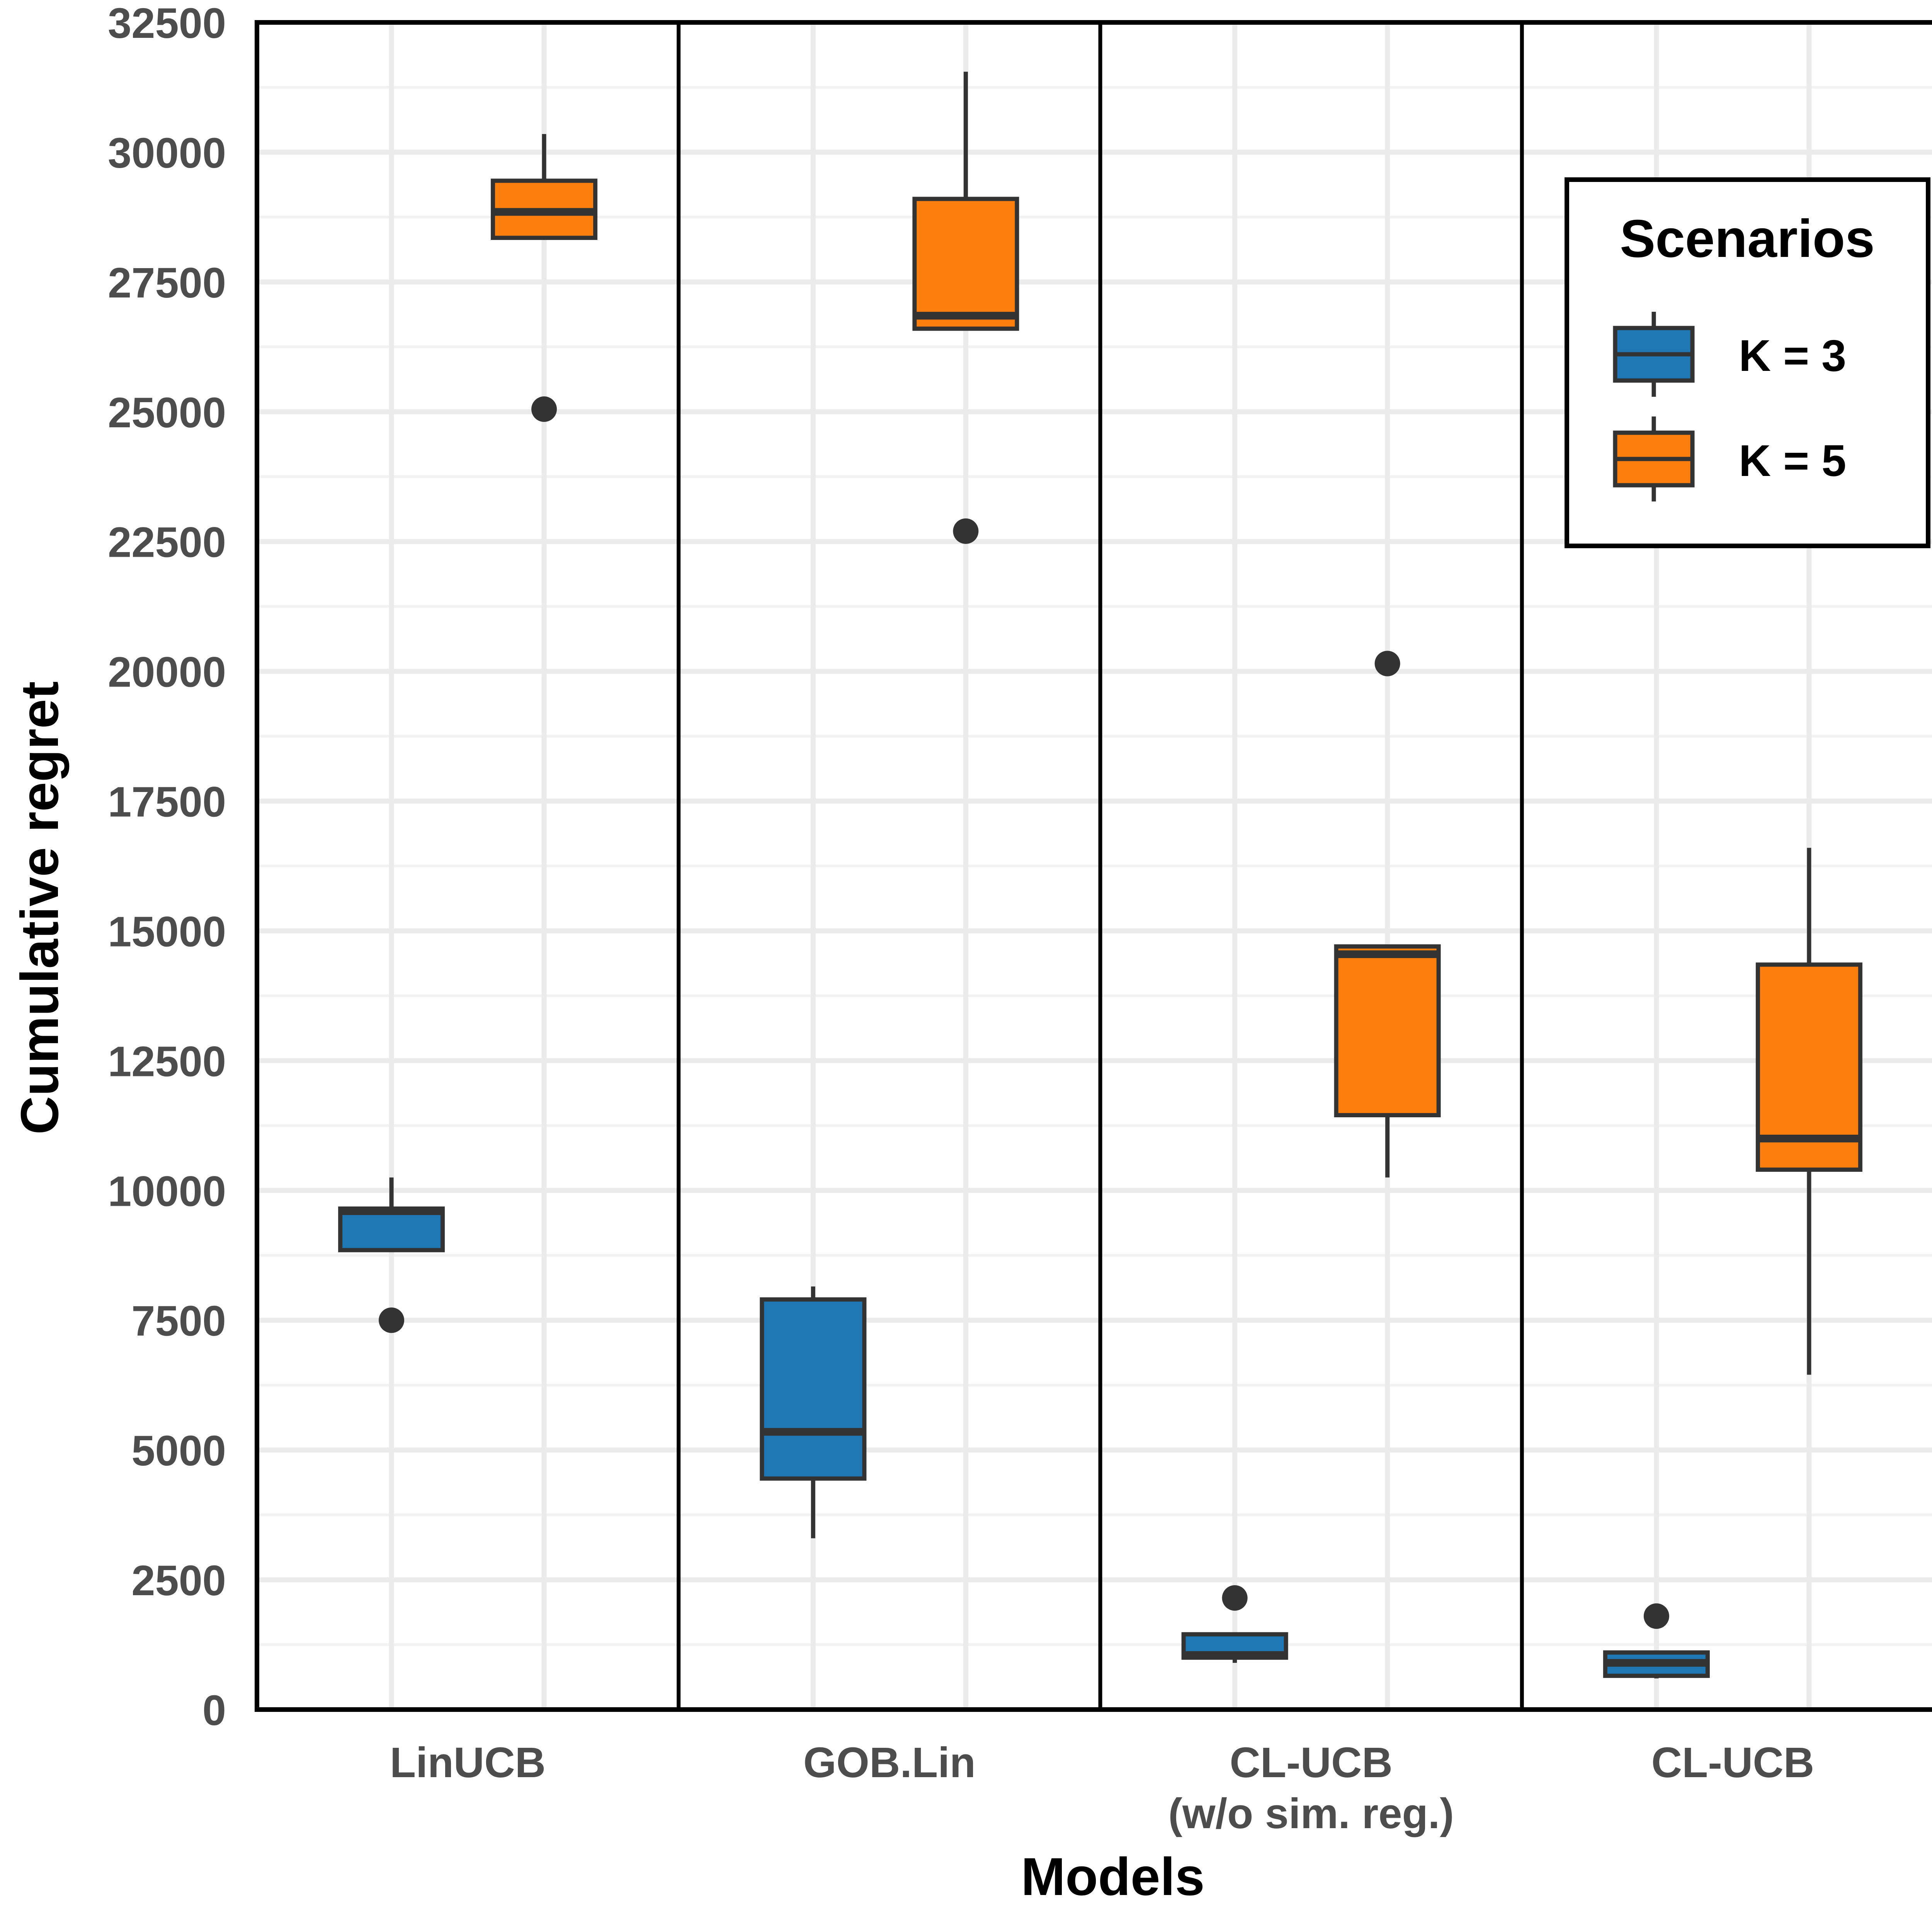 This screenshot has width=1932, height=1912. What do you see at coordinates (178, 1580) in the screenshot?
I see `y-tick-label: 2500` at bounding box center [178, 1580].